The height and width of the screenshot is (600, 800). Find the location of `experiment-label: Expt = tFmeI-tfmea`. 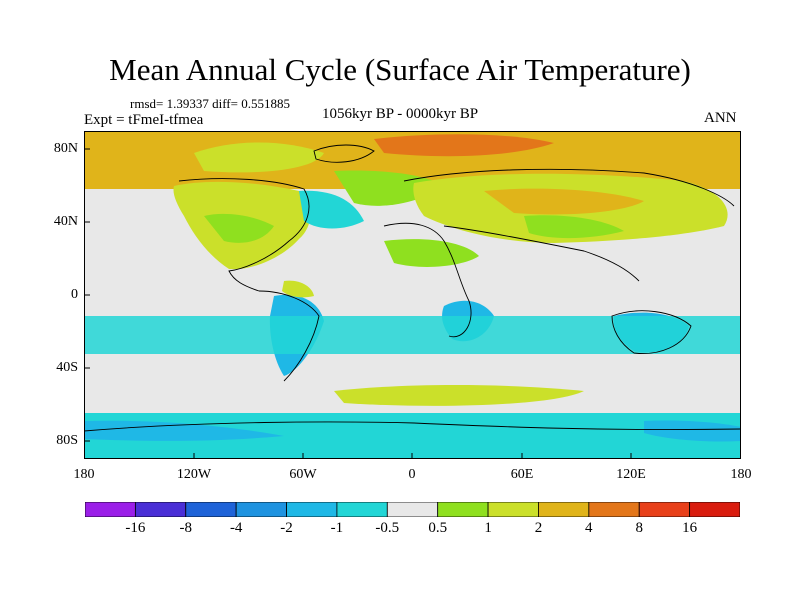

experiment-label: Expt = tFmeI-tfmea is located at coordinates (144, 120).